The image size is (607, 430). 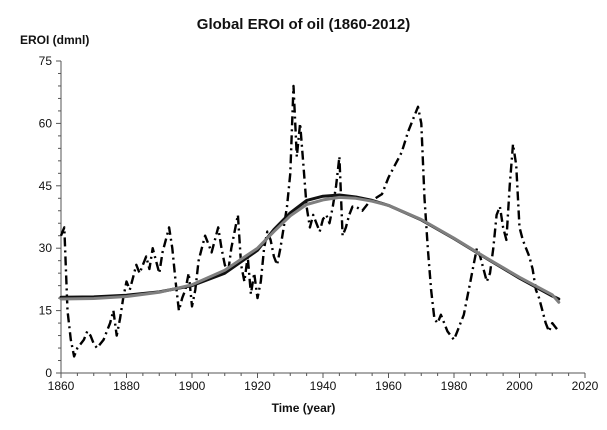 What do you see at coordinates (585, 386) in the screenshot?
I see `x-tick-label: 2020` at bounding box center [585, 386].